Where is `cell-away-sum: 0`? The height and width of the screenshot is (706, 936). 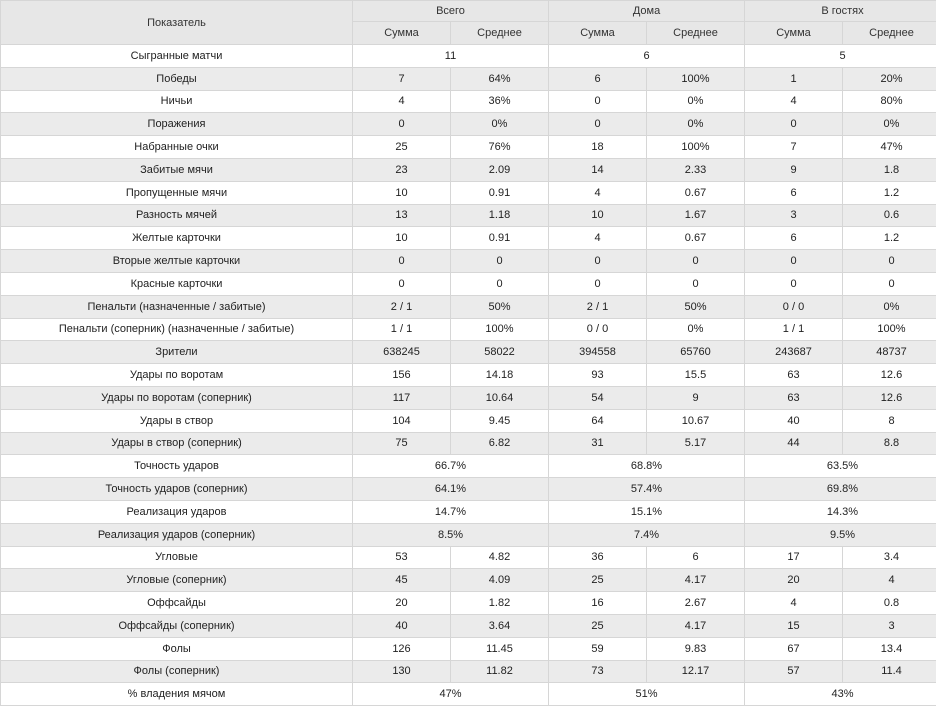 cell-away-sum: 0 is located at coordinates (794, 261).